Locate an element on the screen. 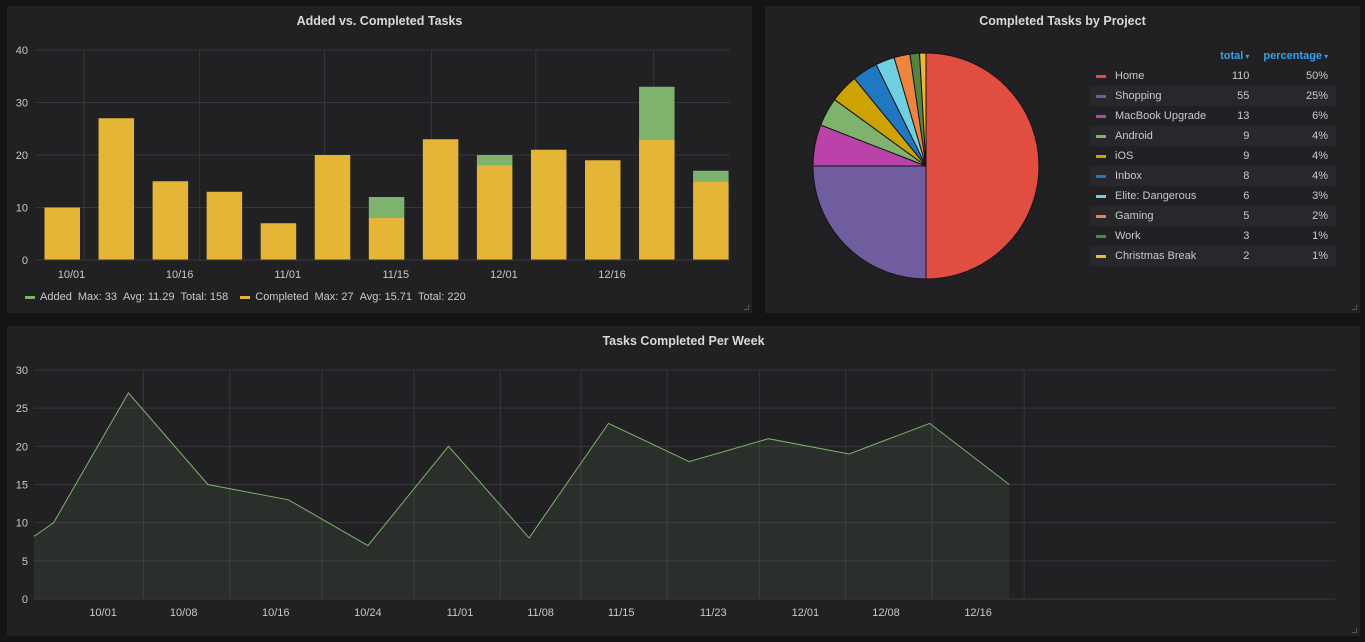 This screenshot has width=1365, height=642. legend-percentage-value: 6% is located at coordinates (1320, 116).